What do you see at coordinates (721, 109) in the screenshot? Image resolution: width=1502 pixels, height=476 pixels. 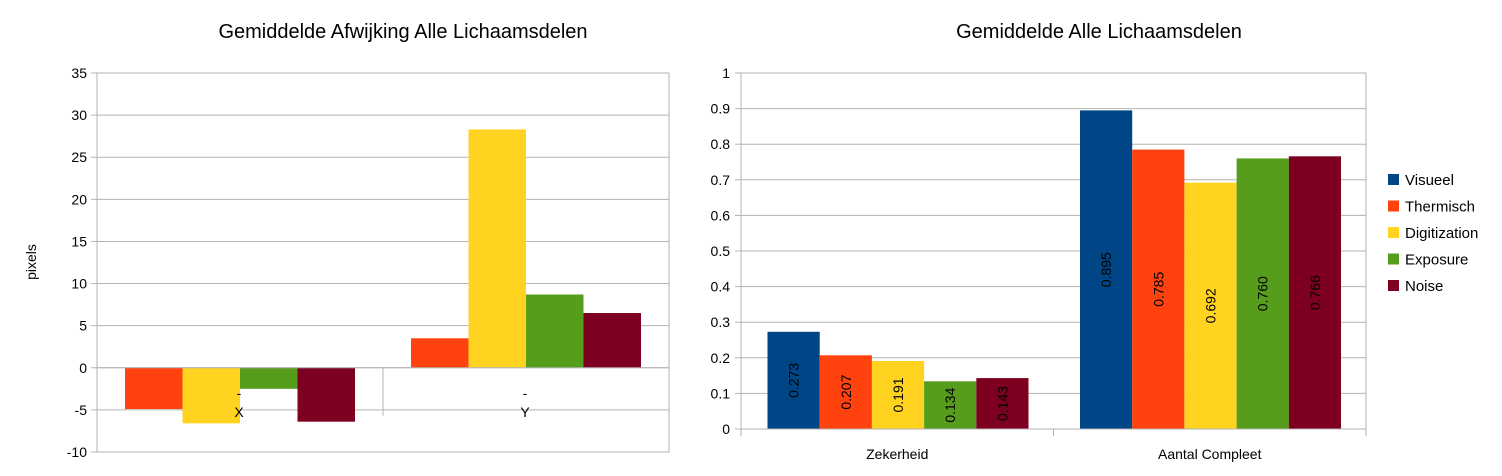 I see `right-y-tick-label: 0.9` at bounding box center [721, 109].